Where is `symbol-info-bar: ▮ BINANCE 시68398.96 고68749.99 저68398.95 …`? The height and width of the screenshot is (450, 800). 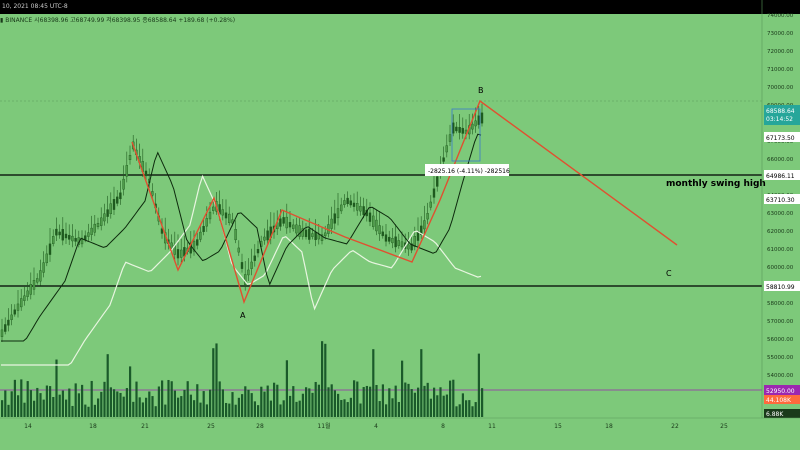 symbol-info-bar: ▮ BINANCE 시68398.96 고68749.99 저68398.95 … is located at coordinates (117, 21).